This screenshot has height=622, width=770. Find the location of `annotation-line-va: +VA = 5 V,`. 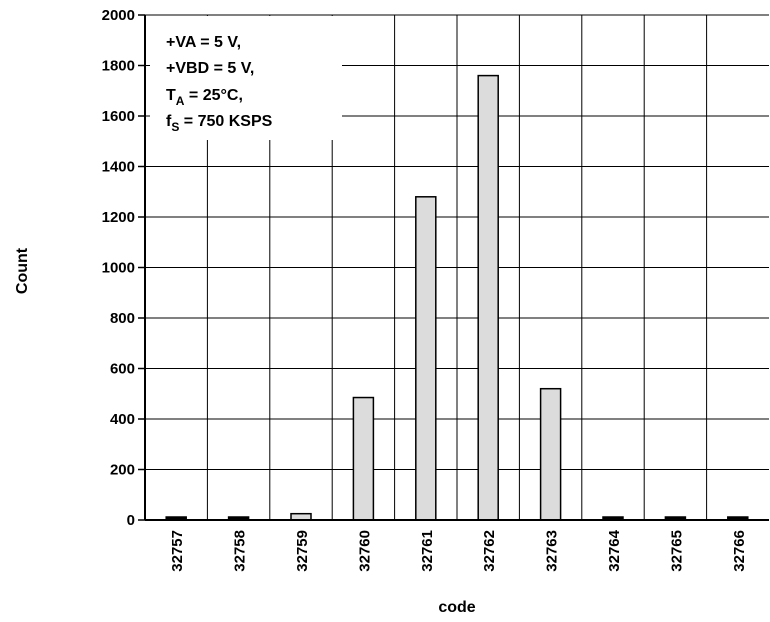

annotation-line-va: +VA = 5 V, is located at coordinates (203, 42).